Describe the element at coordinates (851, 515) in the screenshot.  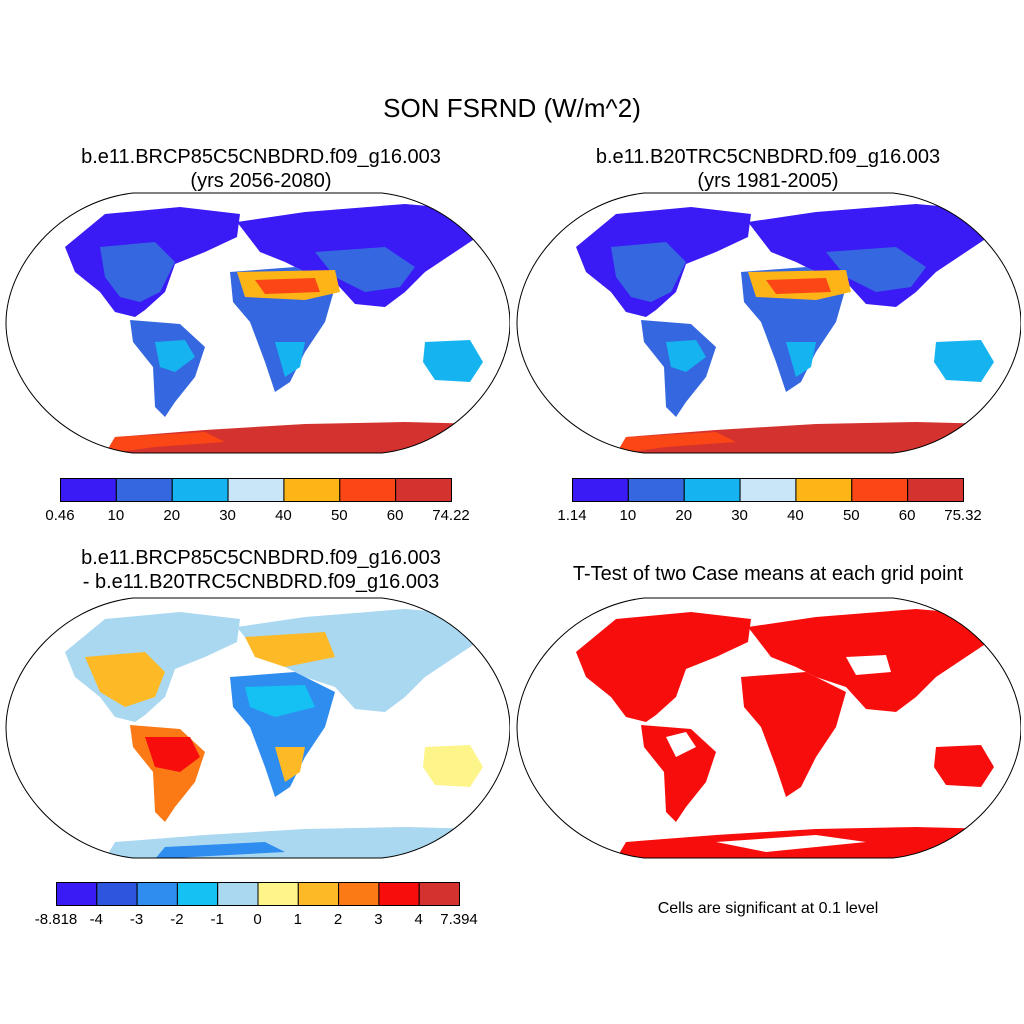
I see `colorbar-2-tick-label: 50` at that location.